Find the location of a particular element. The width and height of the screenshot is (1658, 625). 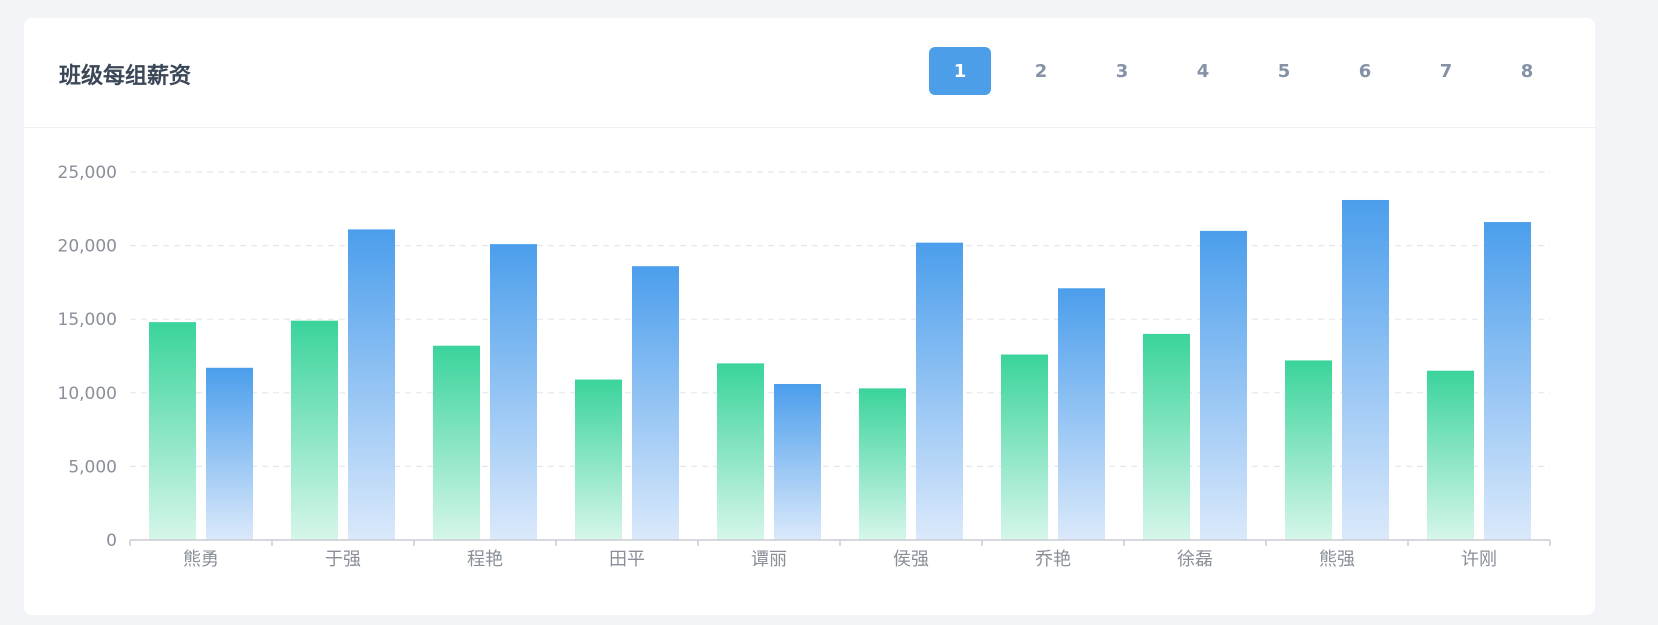

bar-series-2-谭丽 is located at coordinates (797, 461).